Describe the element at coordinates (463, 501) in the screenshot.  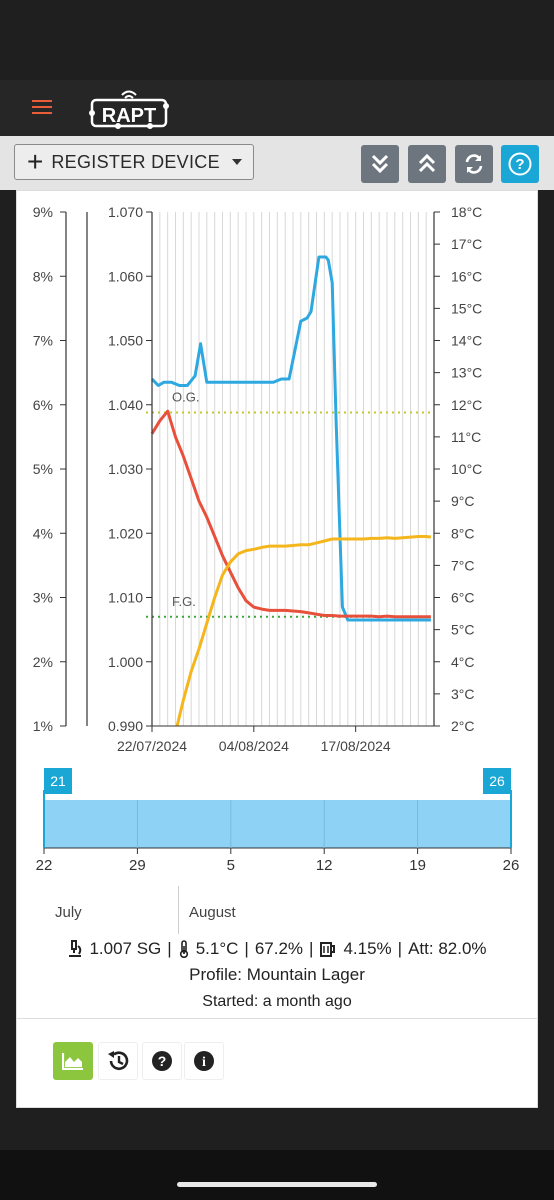
I see `temperature-tick-label: 9°C` at that location.